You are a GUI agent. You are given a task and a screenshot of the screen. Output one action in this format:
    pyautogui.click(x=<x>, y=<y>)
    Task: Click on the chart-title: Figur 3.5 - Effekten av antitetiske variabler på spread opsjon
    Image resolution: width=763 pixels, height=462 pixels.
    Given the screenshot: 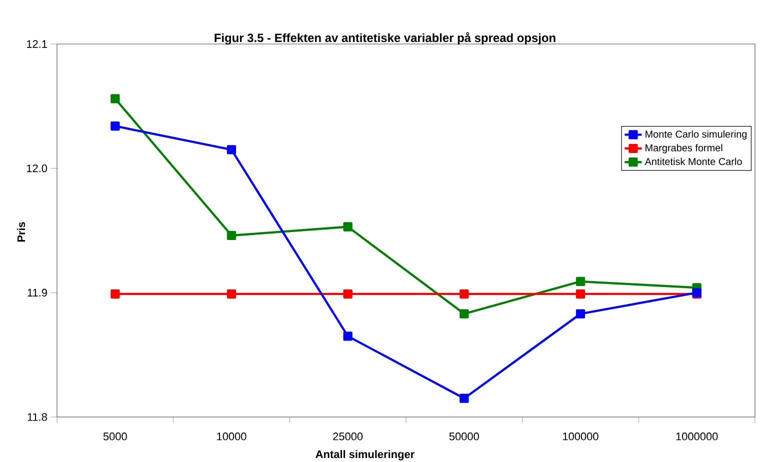 What is the action you would take?
    pyautogui.click(x=385, y=38)
    